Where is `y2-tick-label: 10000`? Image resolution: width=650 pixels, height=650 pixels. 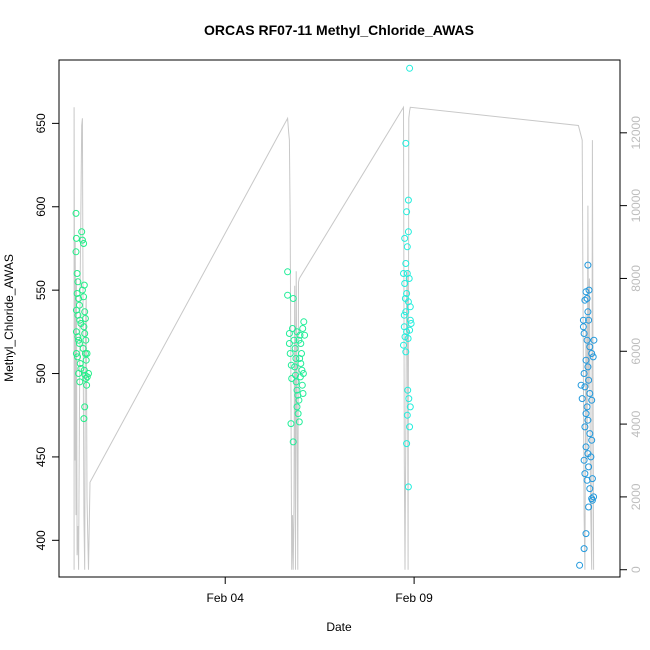
y2-tick-label: 10000 is located at coordinates (636, 206).